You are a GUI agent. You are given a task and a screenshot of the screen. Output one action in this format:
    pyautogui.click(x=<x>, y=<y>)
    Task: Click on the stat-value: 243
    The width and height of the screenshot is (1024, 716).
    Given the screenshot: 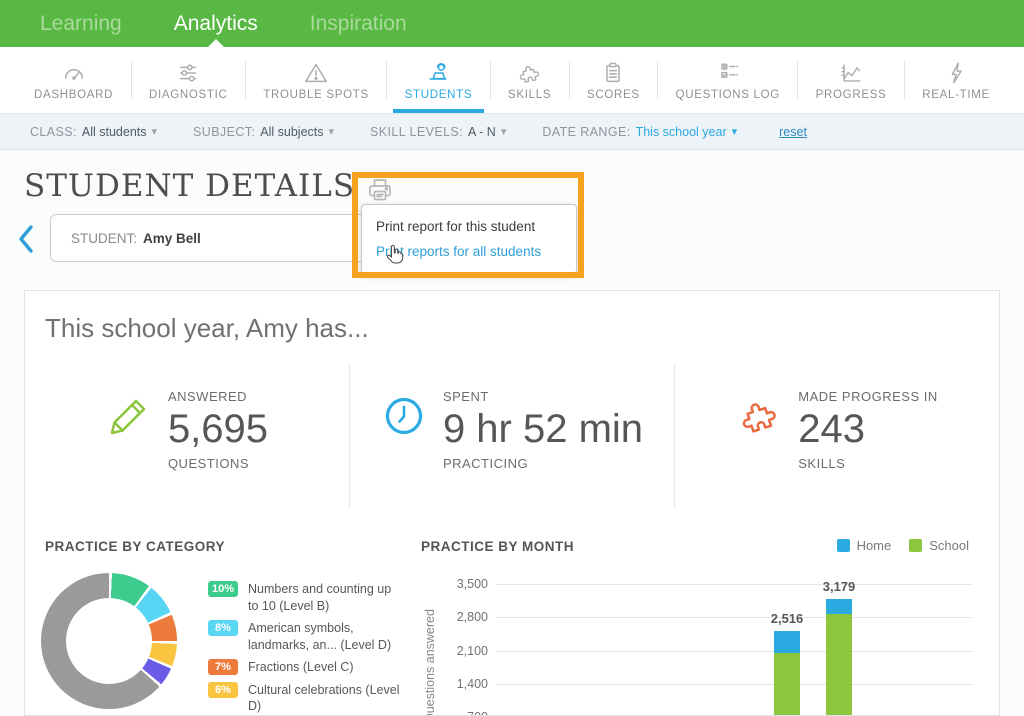 What is the action you would take?
    pyautogui.click(x=832, y=429)
    